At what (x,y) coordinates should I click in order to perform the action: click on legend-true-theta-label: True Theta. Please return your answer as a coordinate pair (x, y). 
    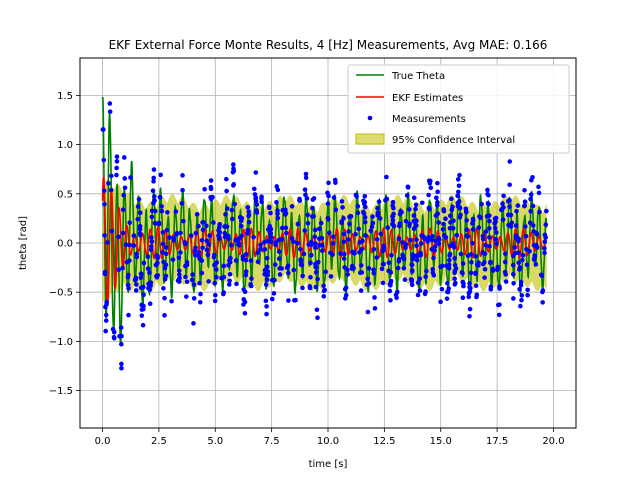
    Looking at the image, I should click on (418, 76).